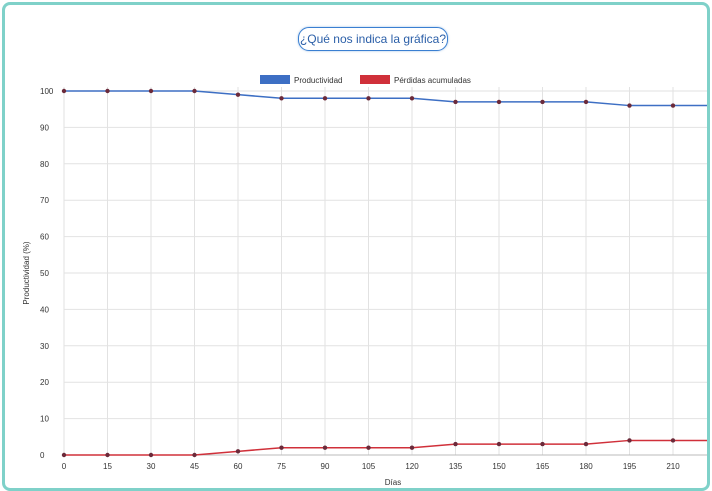  What do you see at coordinates (44, 309) in the screenshot?
I see `y-tick-label: 40` at bounding box center [44, 309].